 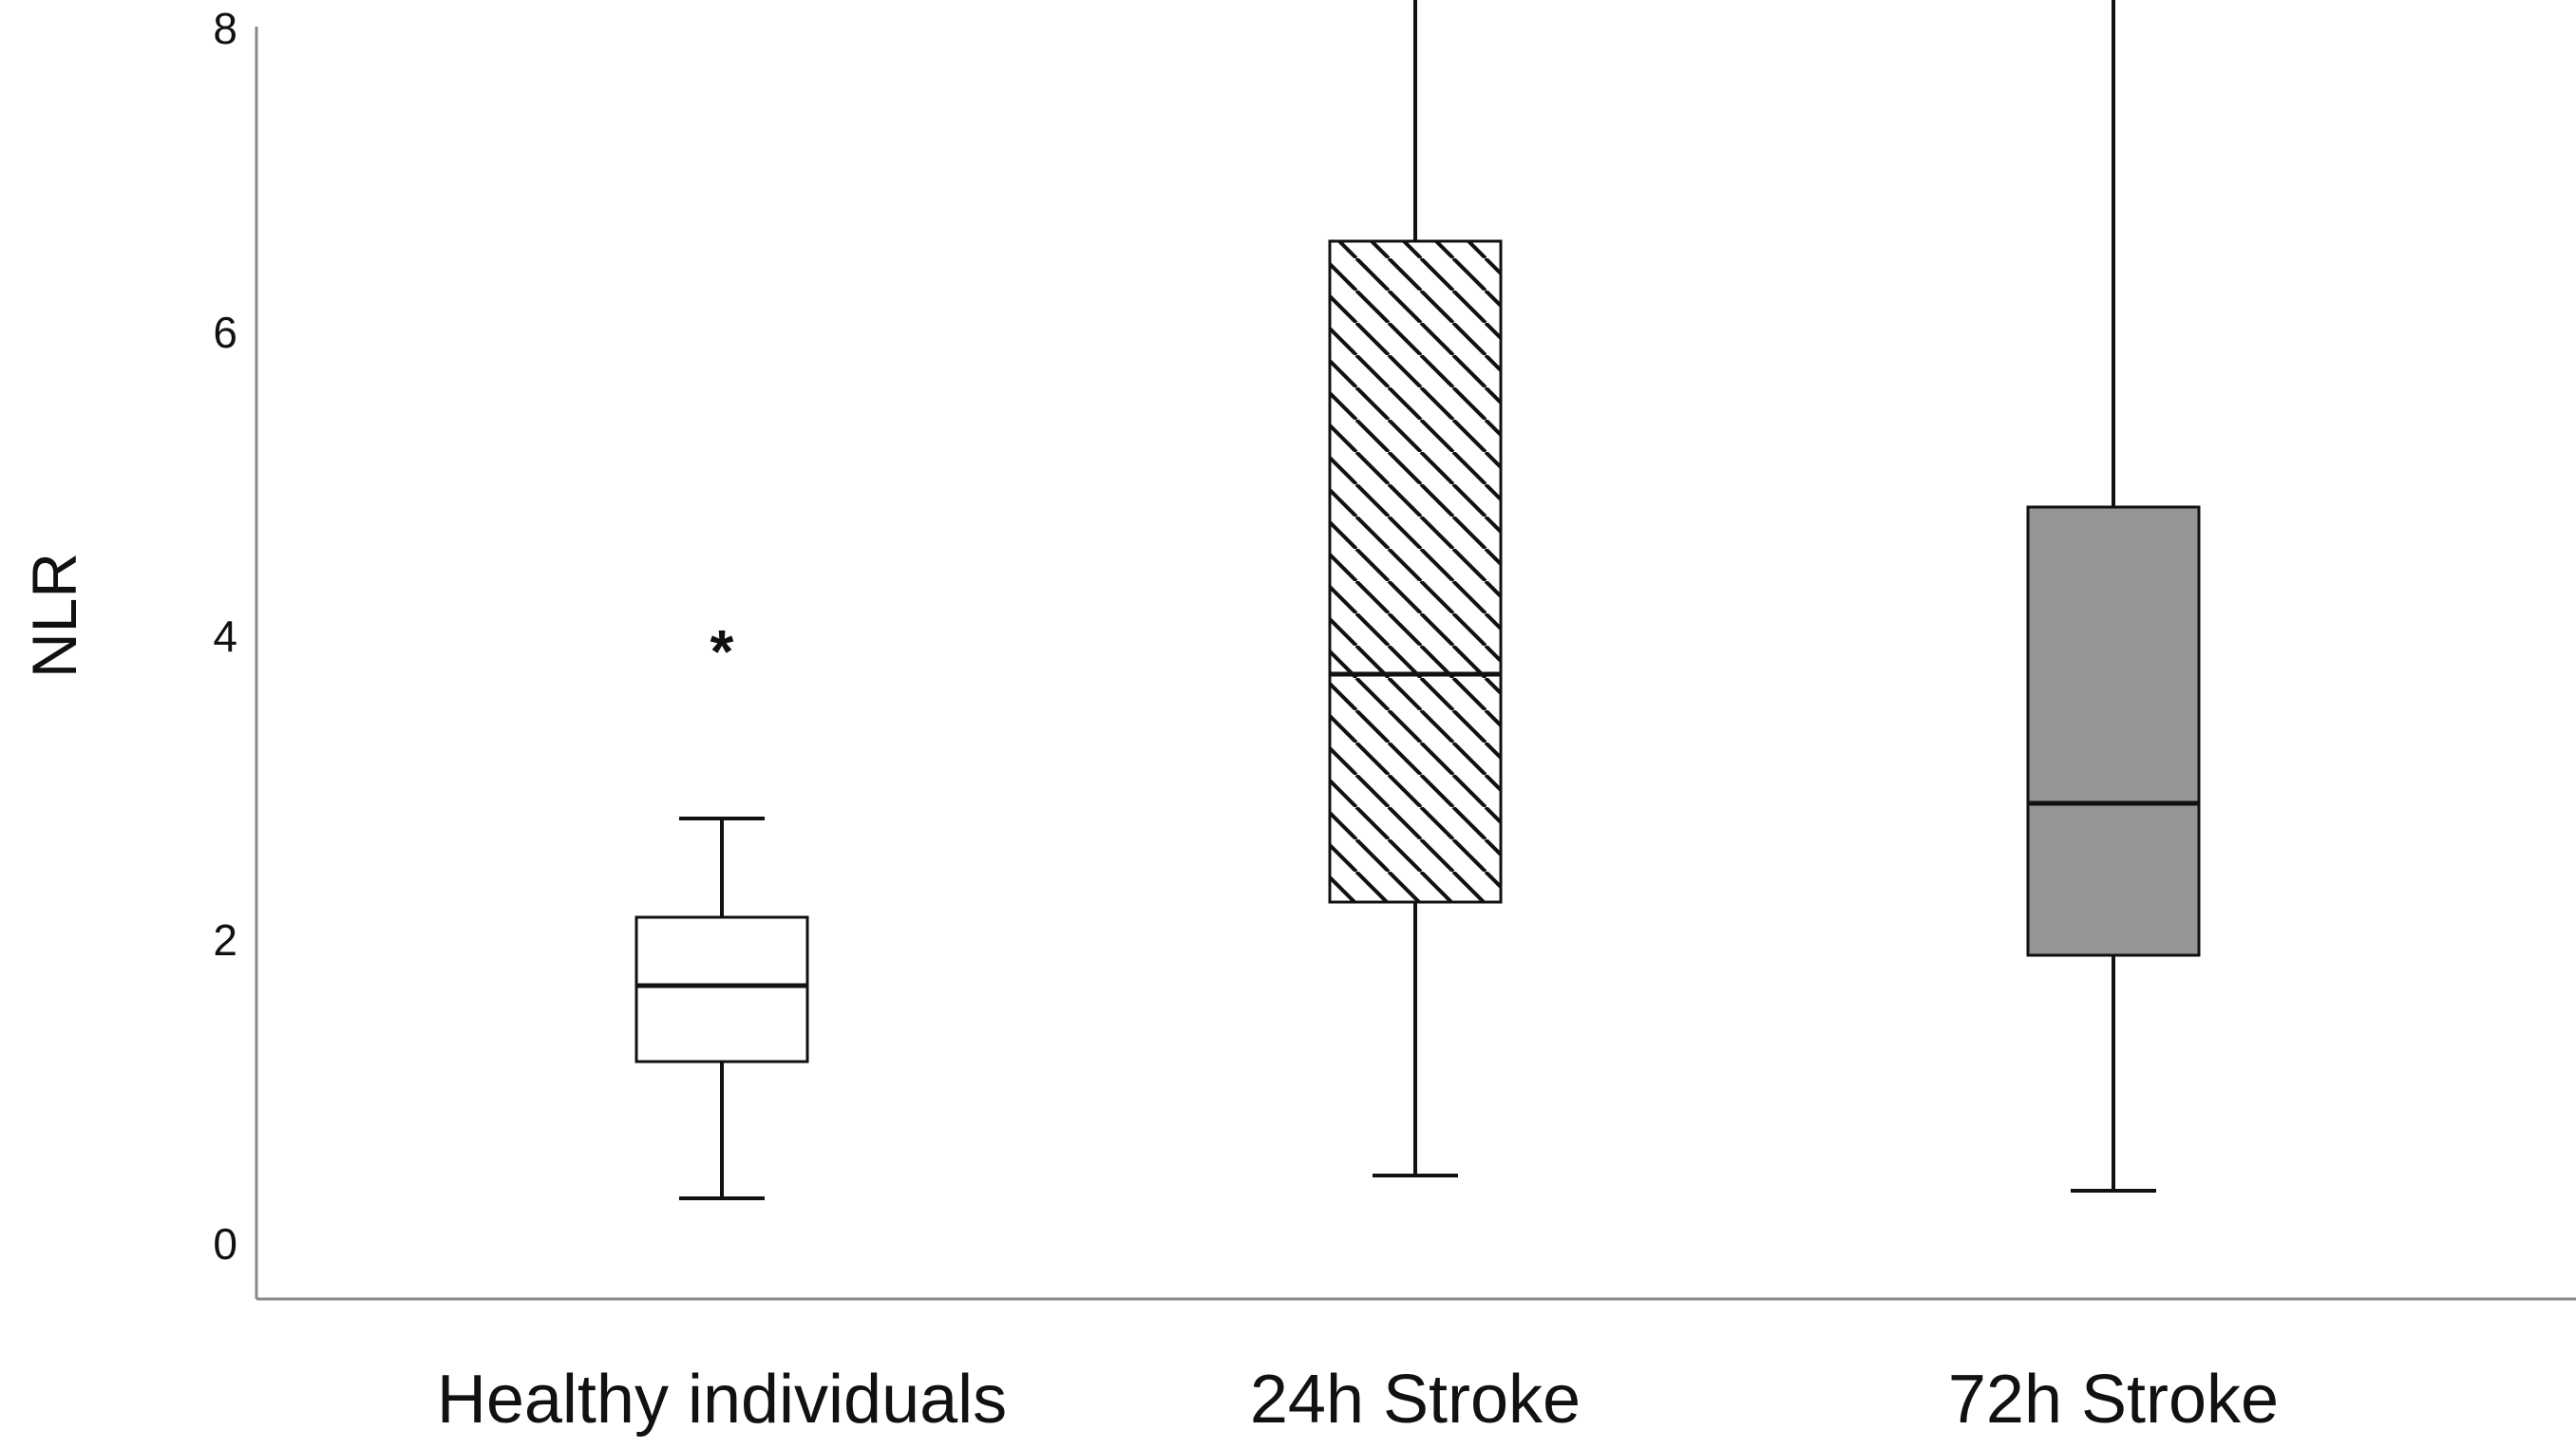 I want to click on box-group: *, so click(x=722, y=908).